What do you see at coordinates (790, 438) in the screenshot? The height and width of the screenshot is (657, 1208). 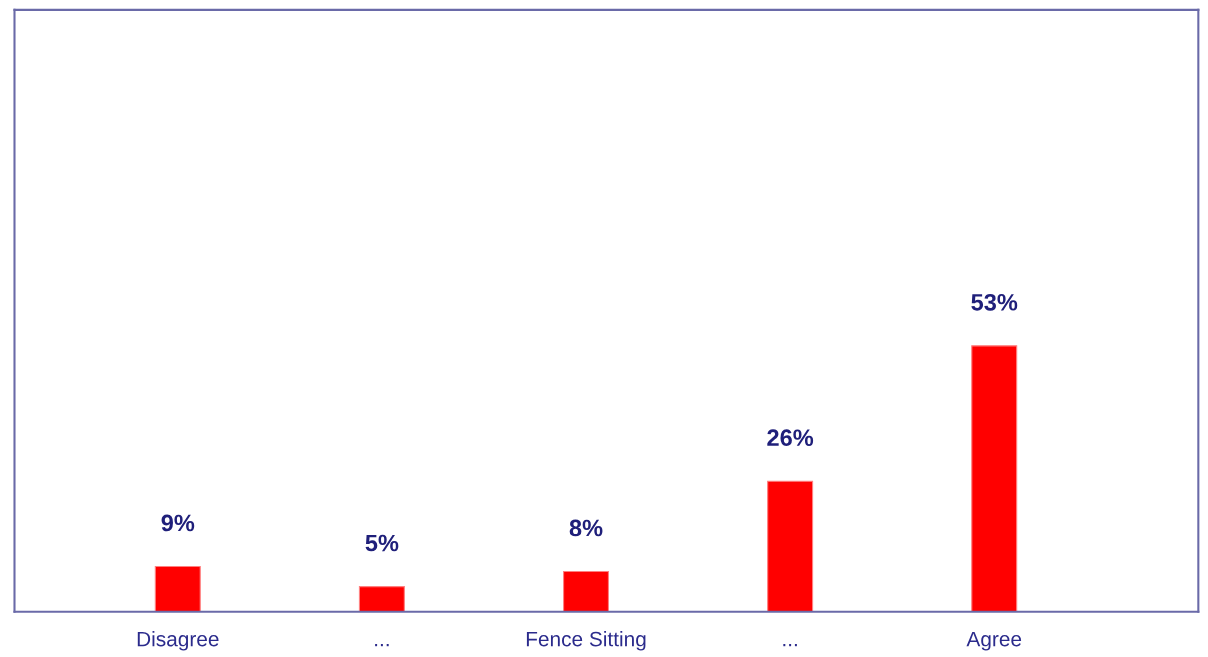 I see `data-label: 26%` at bounding box center [790, 438].